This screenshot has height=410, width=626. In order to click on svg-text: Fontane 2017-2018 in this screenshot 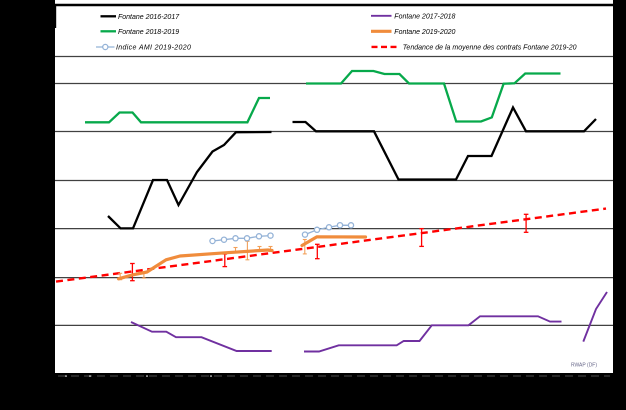, I will do `click(424, 17)`.